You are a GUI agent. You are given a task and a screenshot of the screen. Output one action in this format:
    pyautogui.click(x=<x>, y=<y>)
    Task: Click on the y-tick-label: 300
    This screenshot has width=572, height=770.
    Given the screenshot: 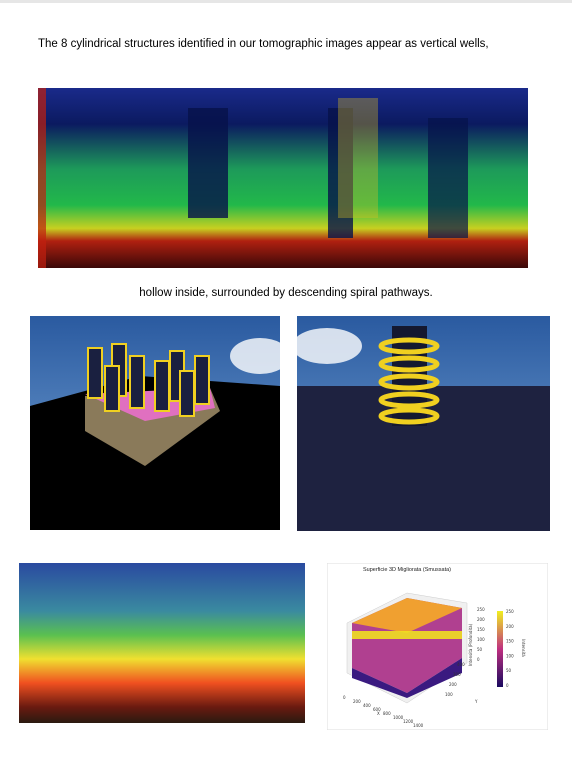 What is the action you would take?
    pyautogui.click(x=457, y=674)
    